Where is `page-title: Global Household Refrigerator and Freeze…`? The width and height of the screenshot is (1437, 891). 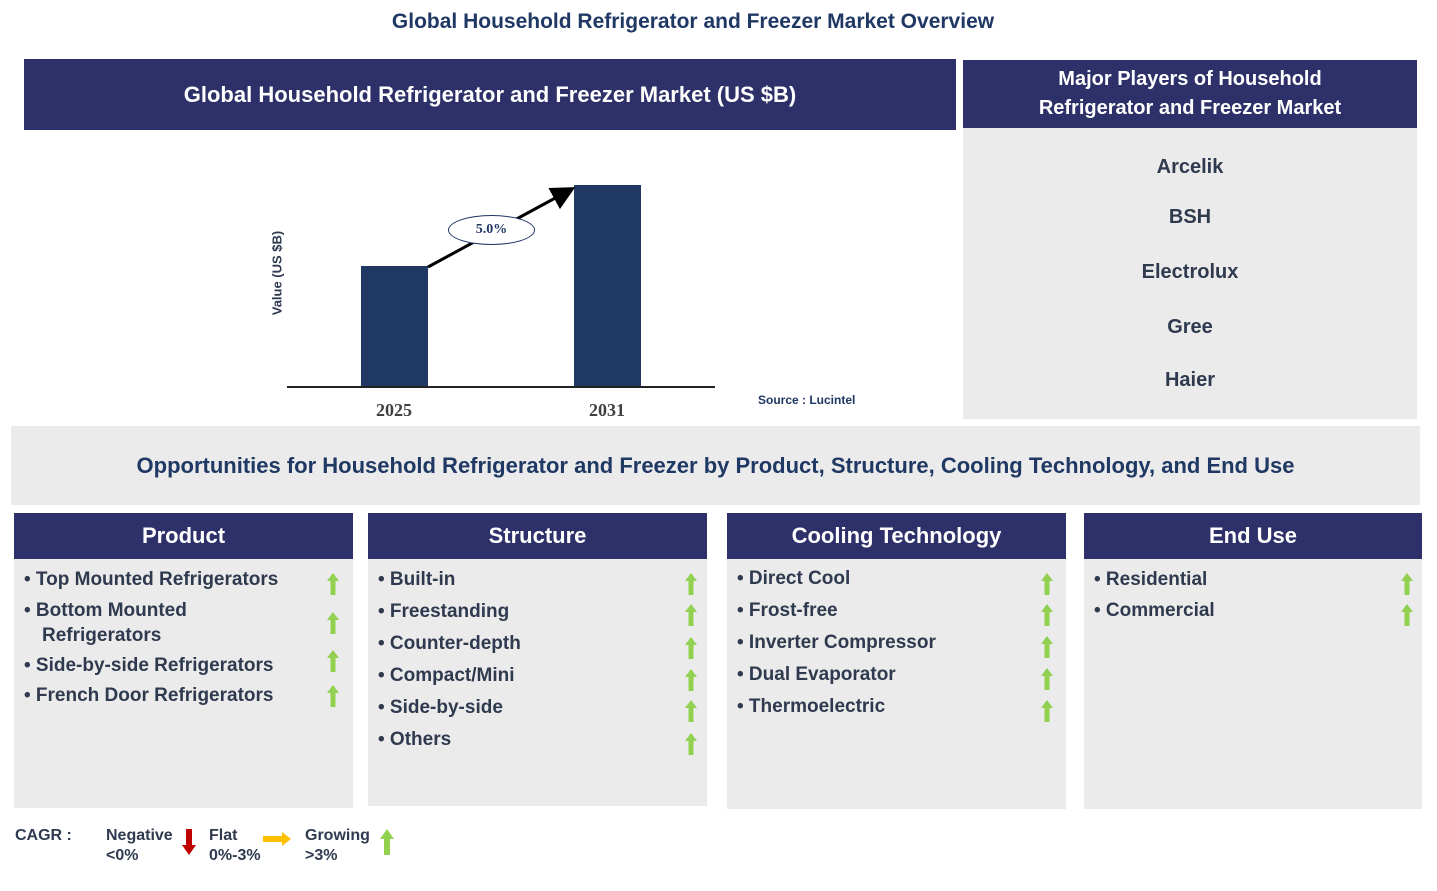 page-title: Global Household Refrigerator and Freeze… is located at coordinates (693, 21).